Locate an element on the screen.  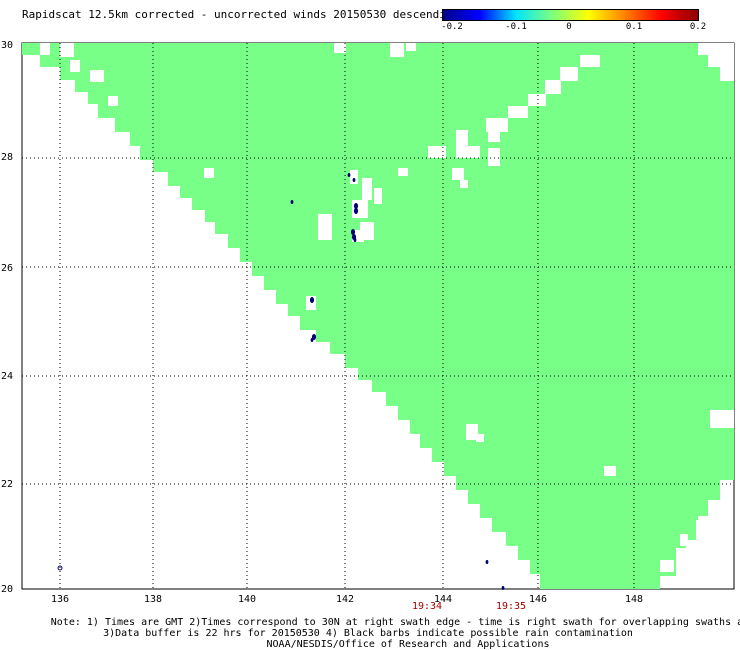
lon-label-142: 142 is located at coordinates (345, 599).